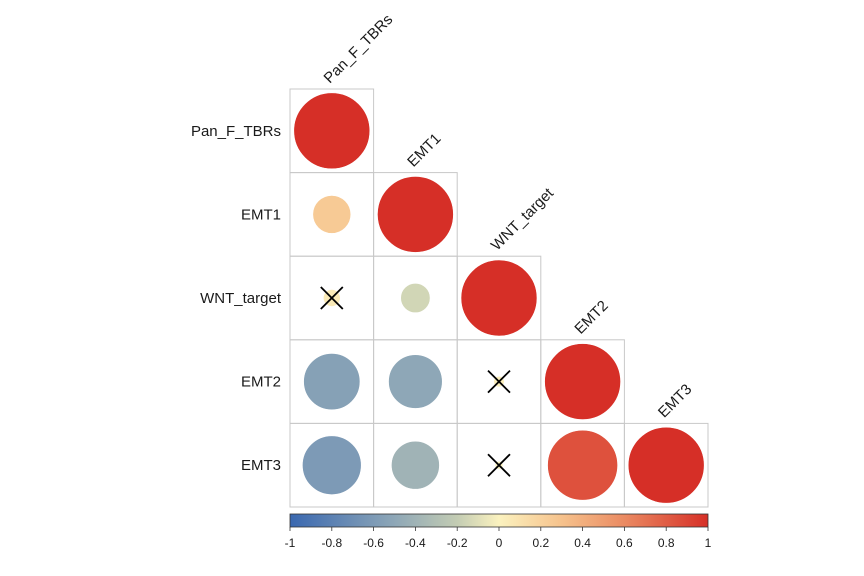 This screenshot has height=576, width=864. Describe the element at coordinates (359, 49) in the screenshot. I see `column-label-Pan_F_TBRs: Pan_F_TBRs` at that location.